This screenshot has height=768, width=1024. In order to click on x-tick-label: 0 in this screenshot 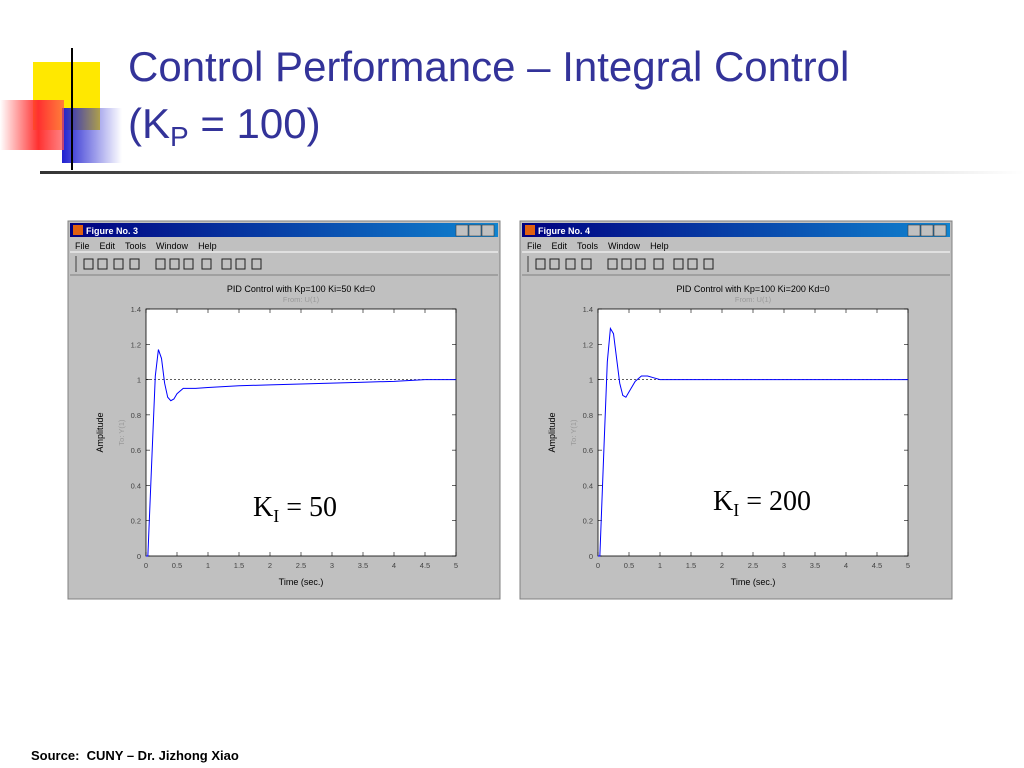, I will do `click(598, 565)`.